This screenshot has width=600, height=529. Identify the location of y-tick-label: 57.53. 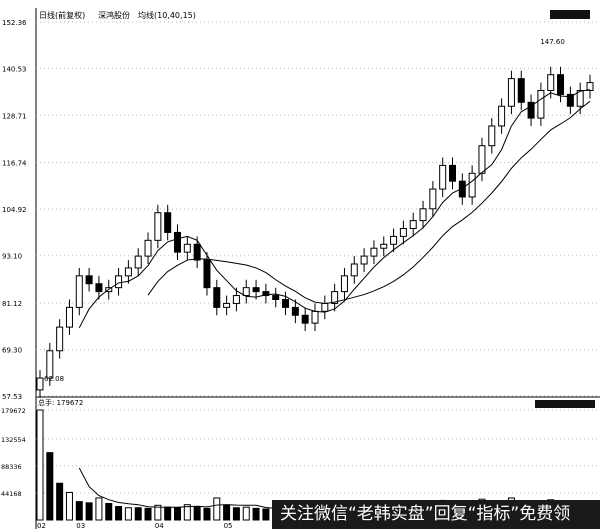
(12, 397).